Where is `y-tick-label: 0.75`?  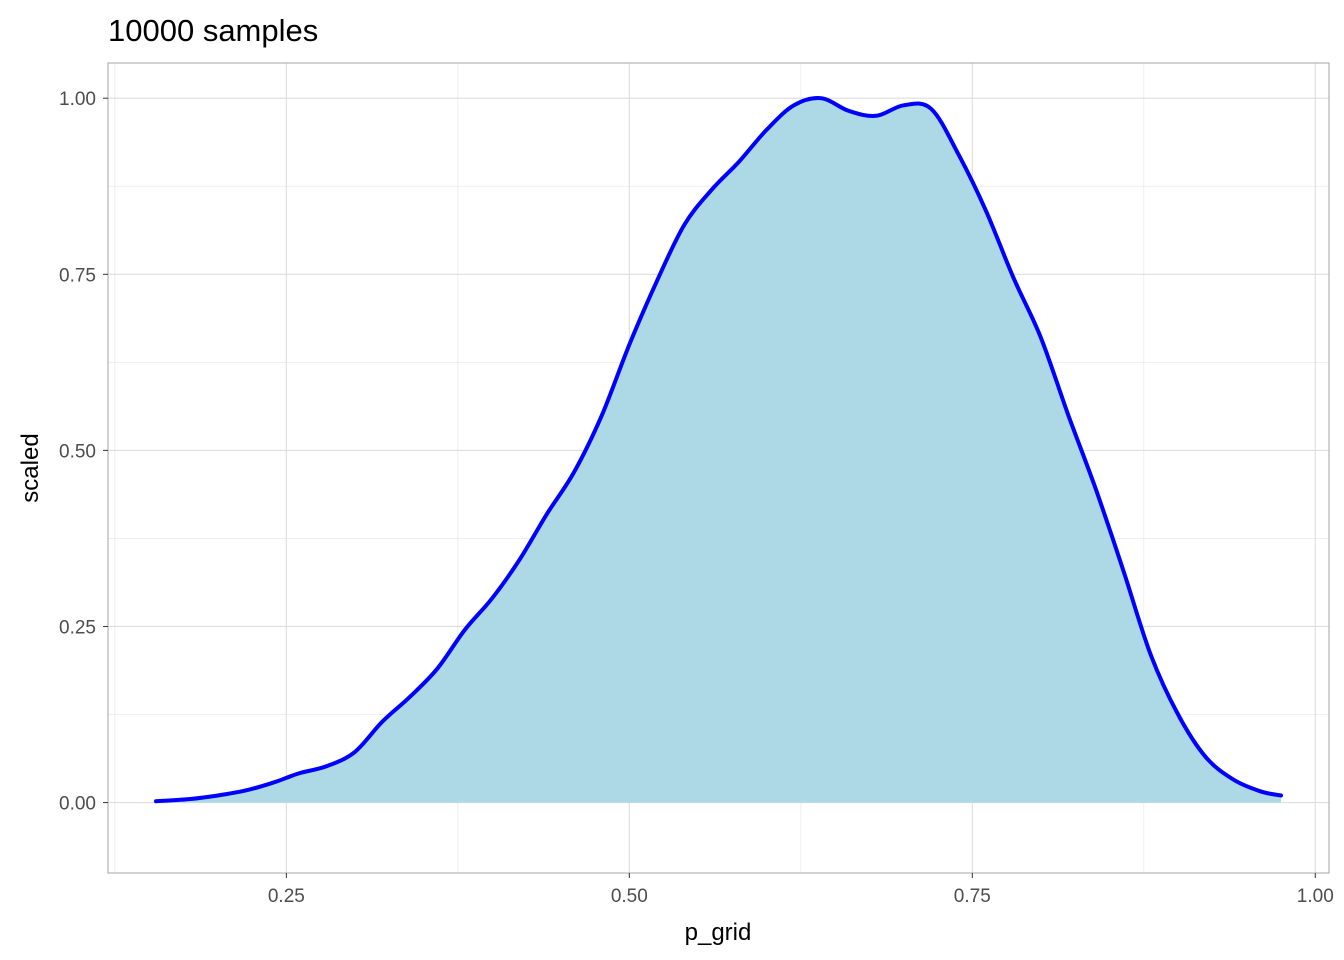 y-tick-label: 0.75 is located at coordinates (77, 275).